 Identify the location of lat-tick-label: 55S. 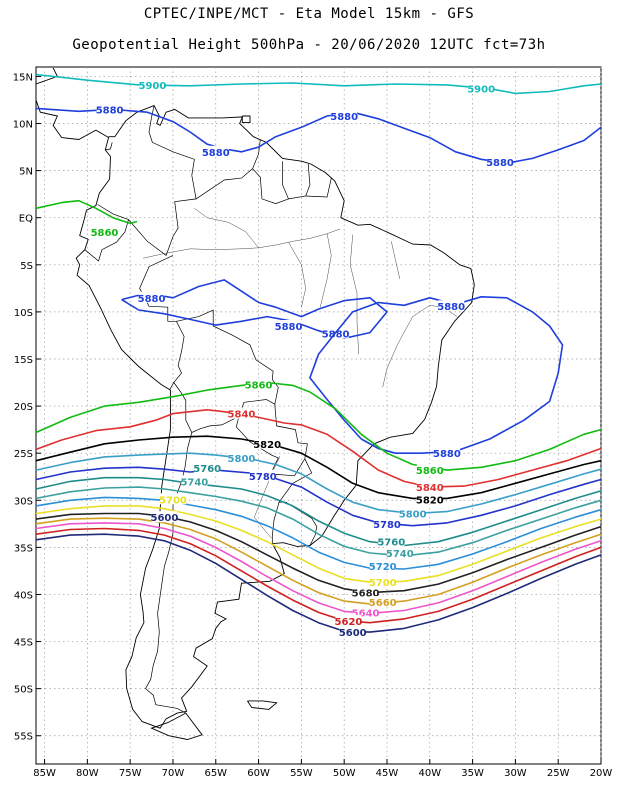
(23, 737).